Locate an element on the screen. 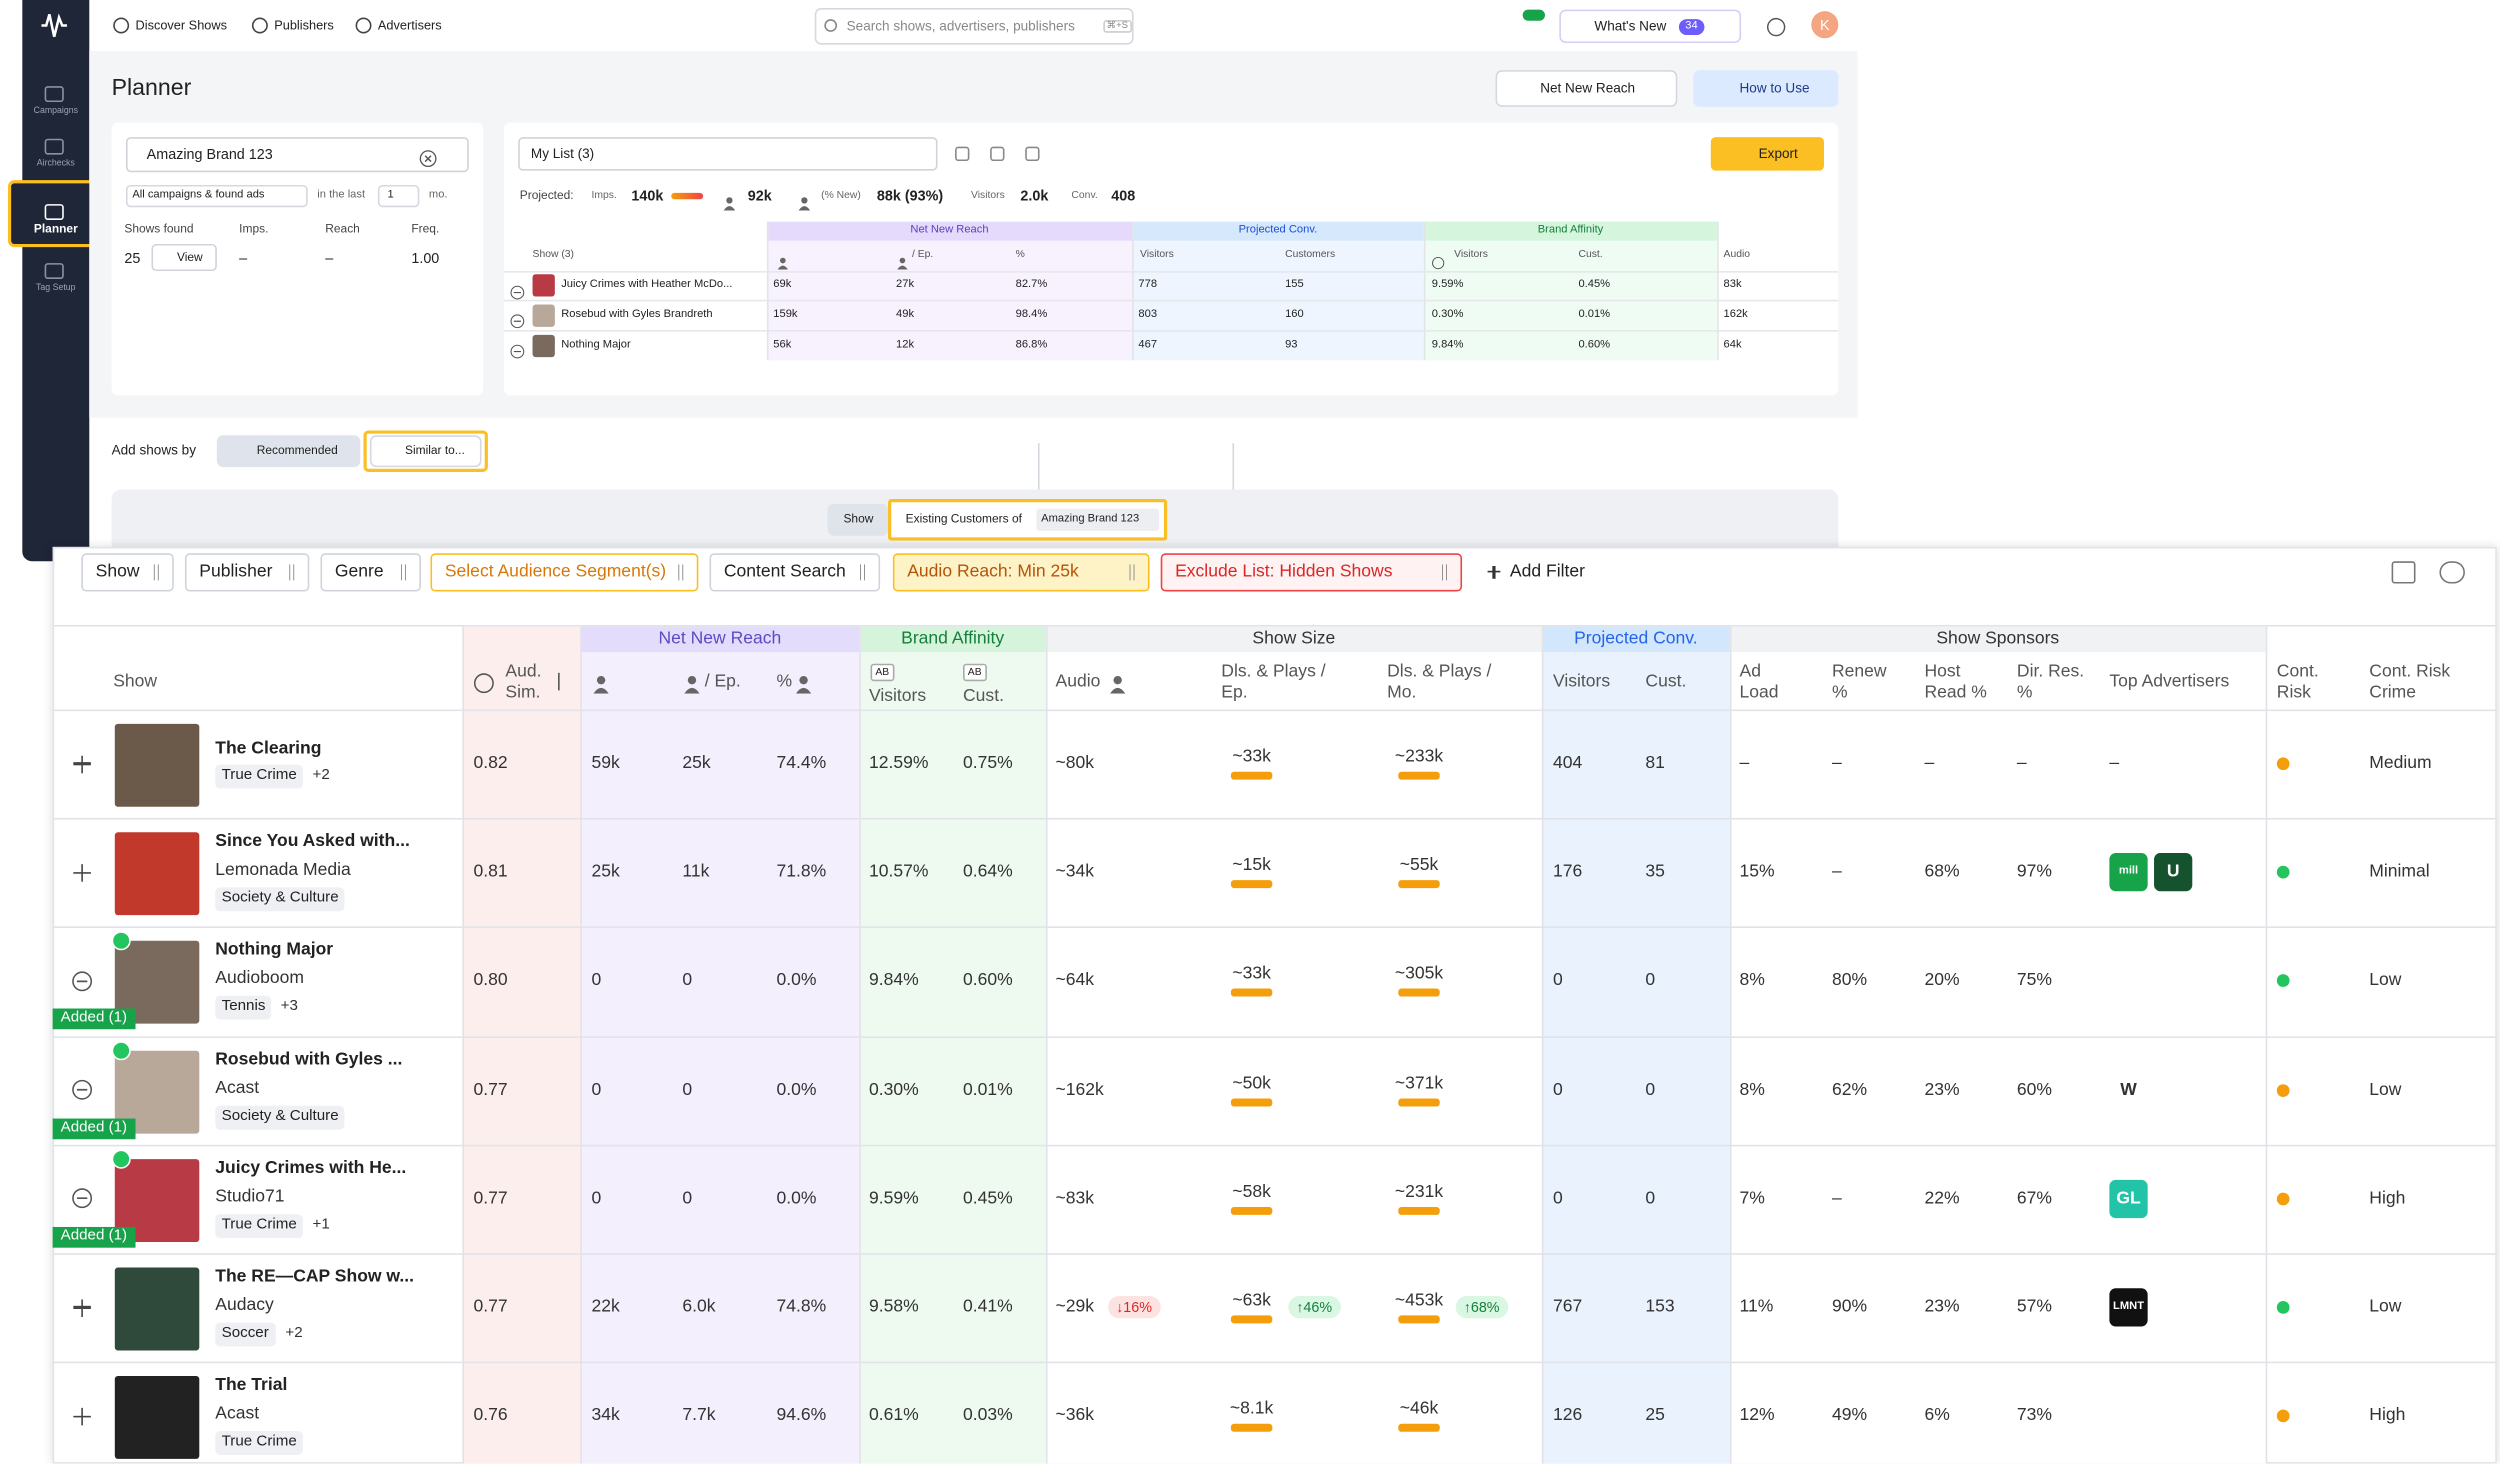  advertiser-logo is located at coordinates (2128, 1090).